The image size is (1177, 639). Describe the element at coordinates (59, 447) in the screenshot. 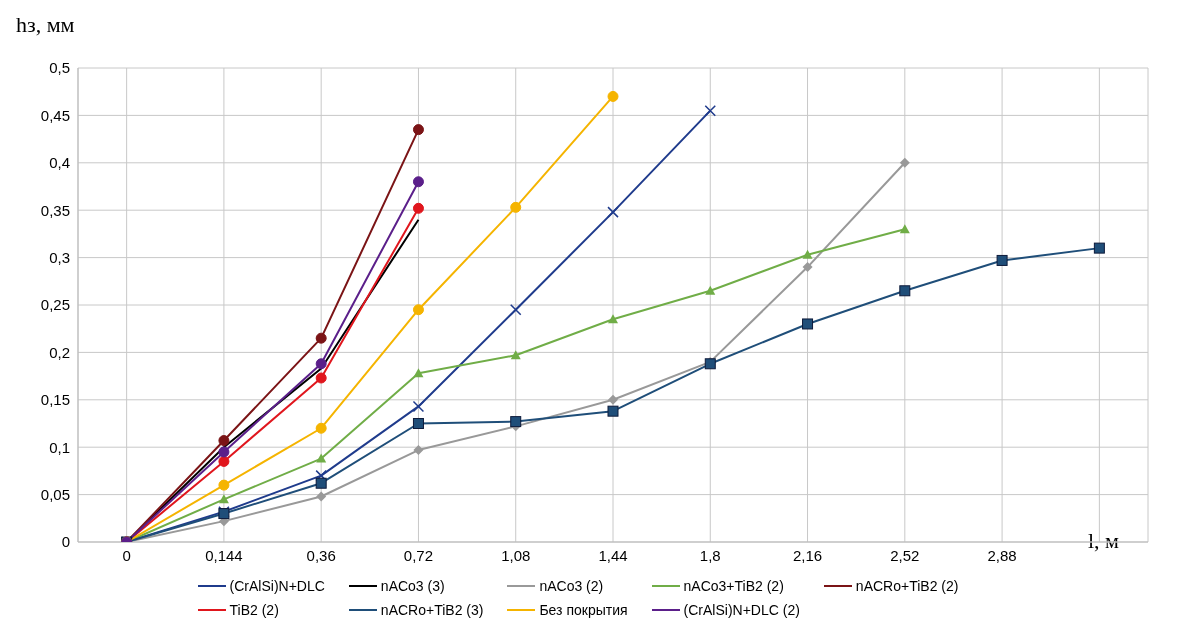

I see `y-tick-label: 0,1` at that location.